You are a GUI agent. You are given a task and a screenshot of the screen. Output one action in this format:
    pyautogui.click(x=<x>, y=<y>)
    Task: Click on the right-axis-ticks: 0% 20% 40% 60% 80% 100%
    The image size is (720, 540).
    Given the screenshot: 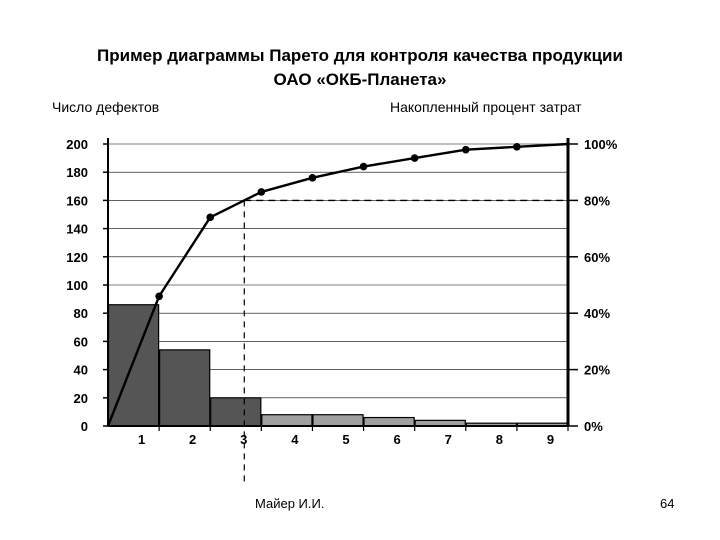 What is the action you would take?
    pyautogui.click(x=593, y=285)
    